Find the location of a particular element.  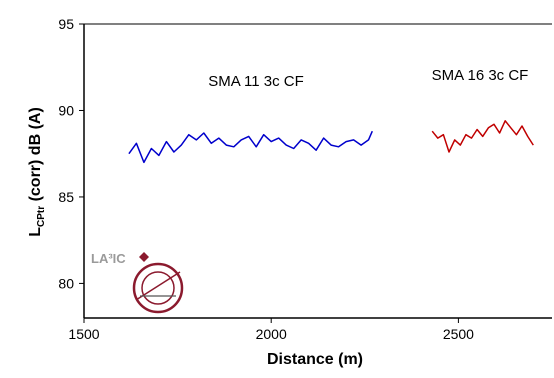

logo-emblem-icon is located at coordinates (158, 283).